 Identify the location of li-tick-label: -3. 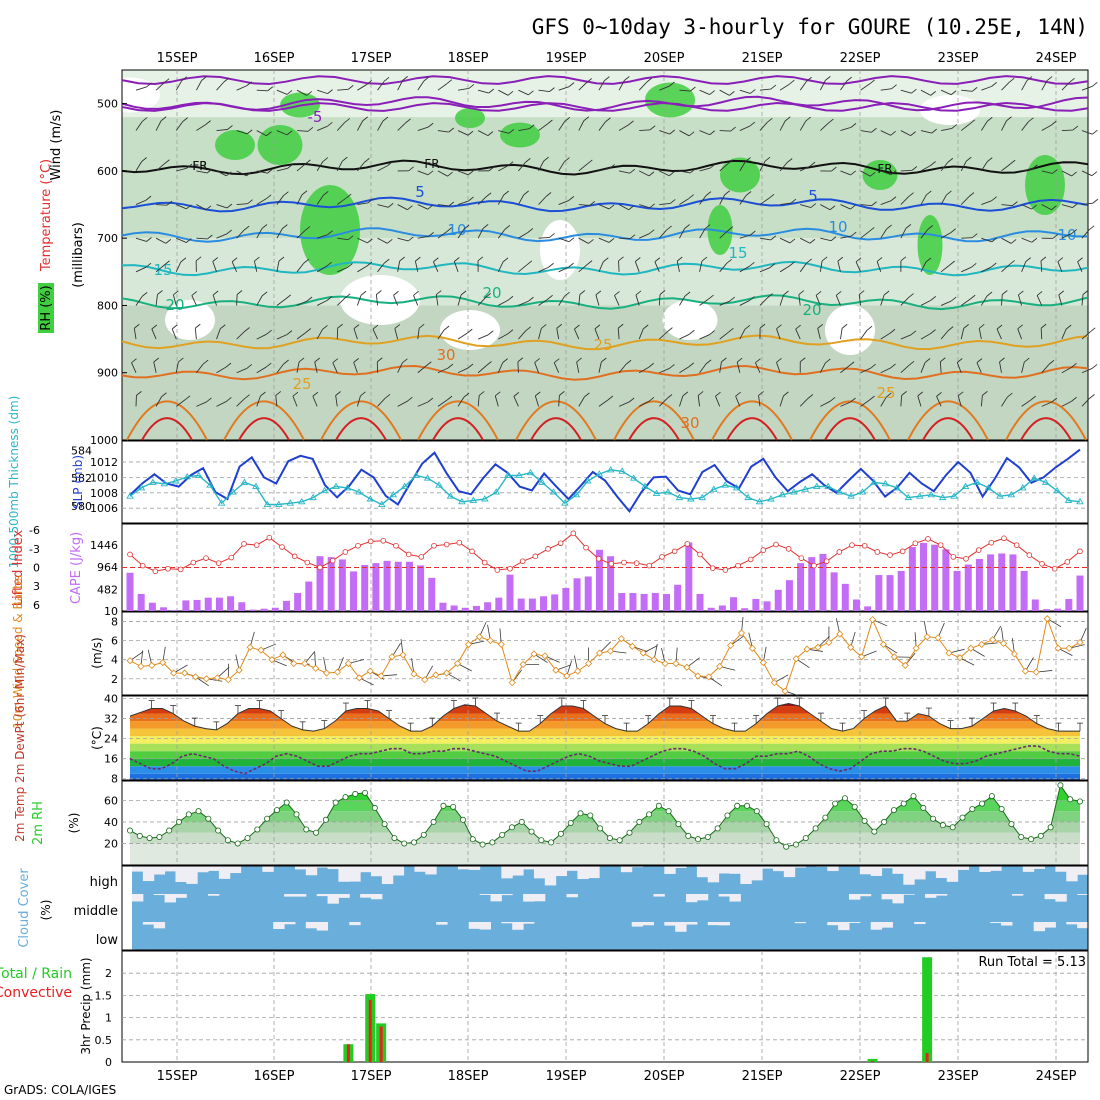
(34, 549).